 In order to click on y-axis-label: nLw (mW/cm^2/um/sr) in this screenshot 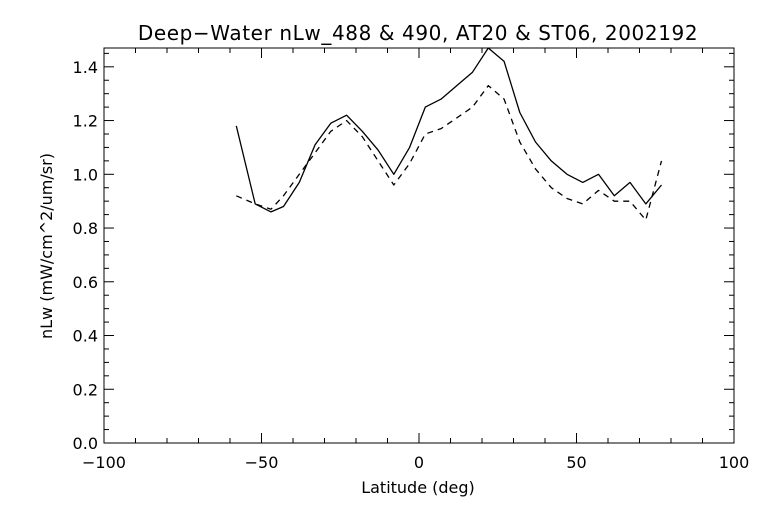, I will do `click(46, 246)`.